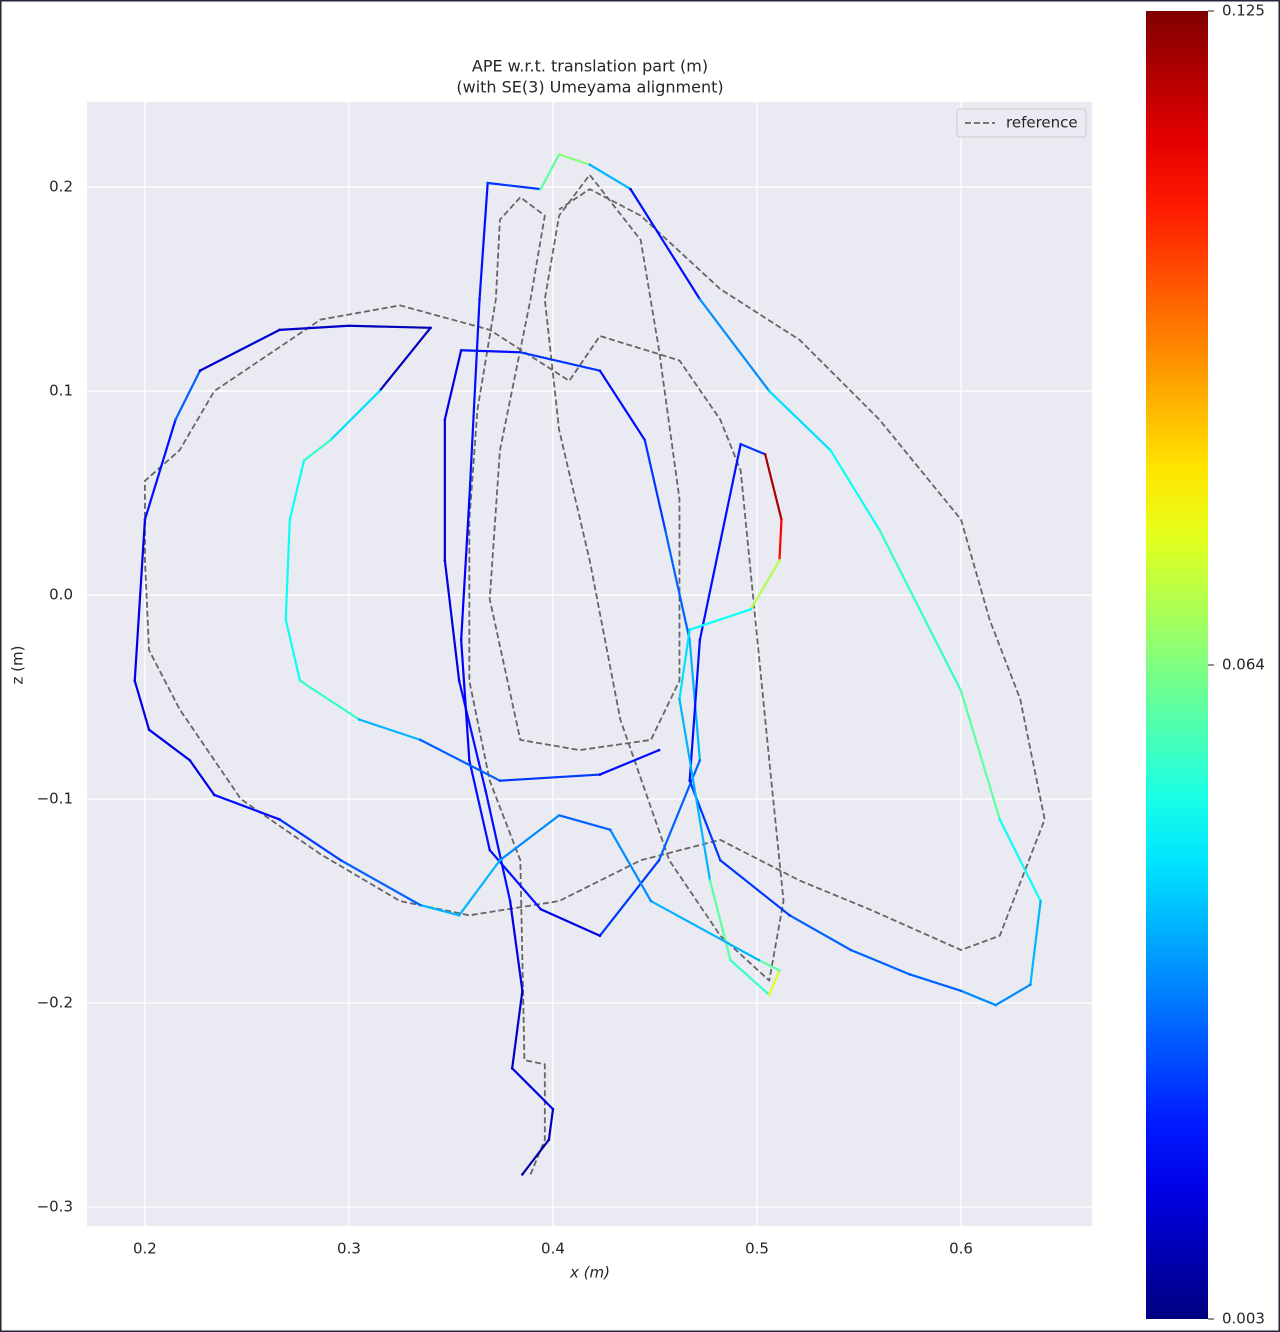  What do you see at coordinates (18, 665) in the screenshot?
I see `y-axis-label: z (m)` at bounding box center [18, 665].